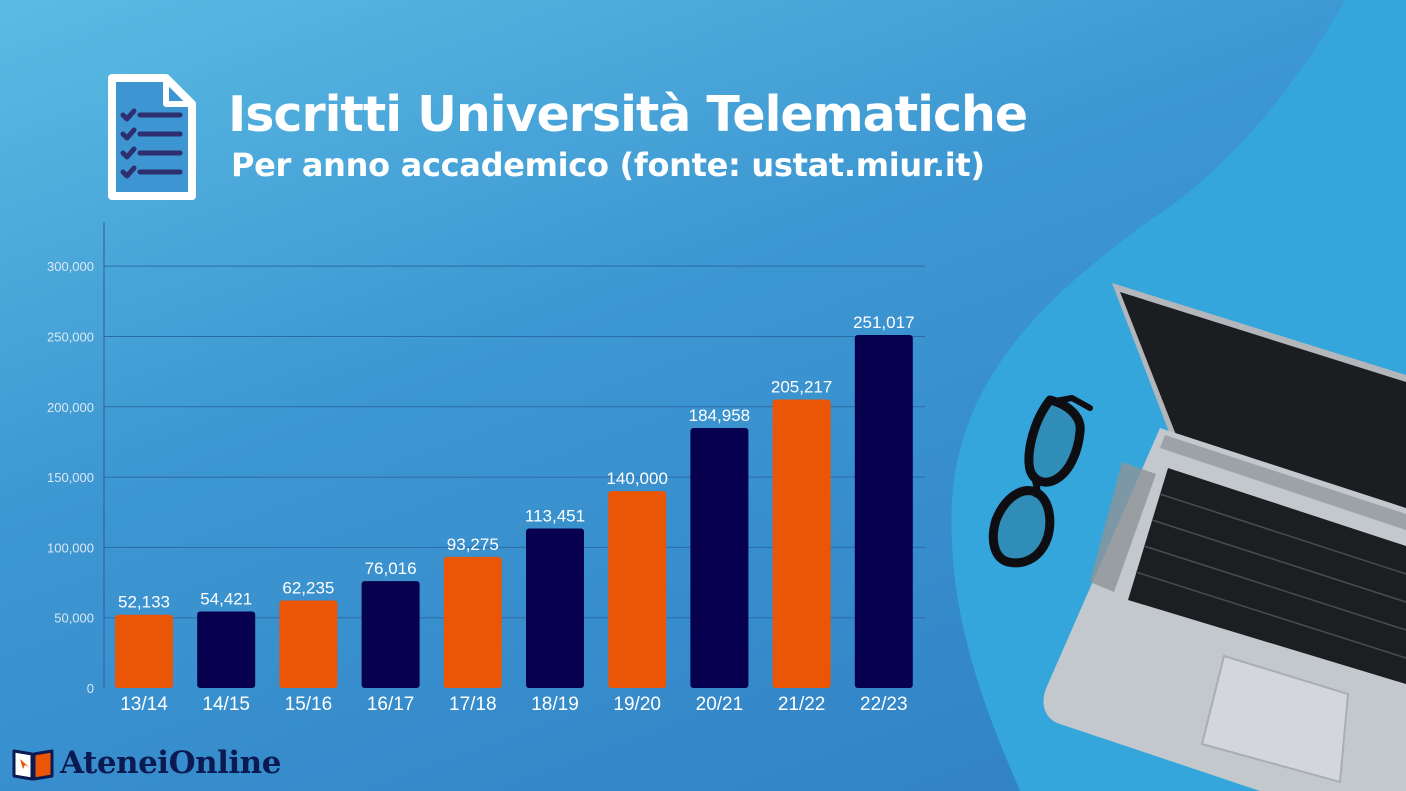 The image size is (1406, 791). I want to click on bar-value-label: 140,000, so click(636, 478).